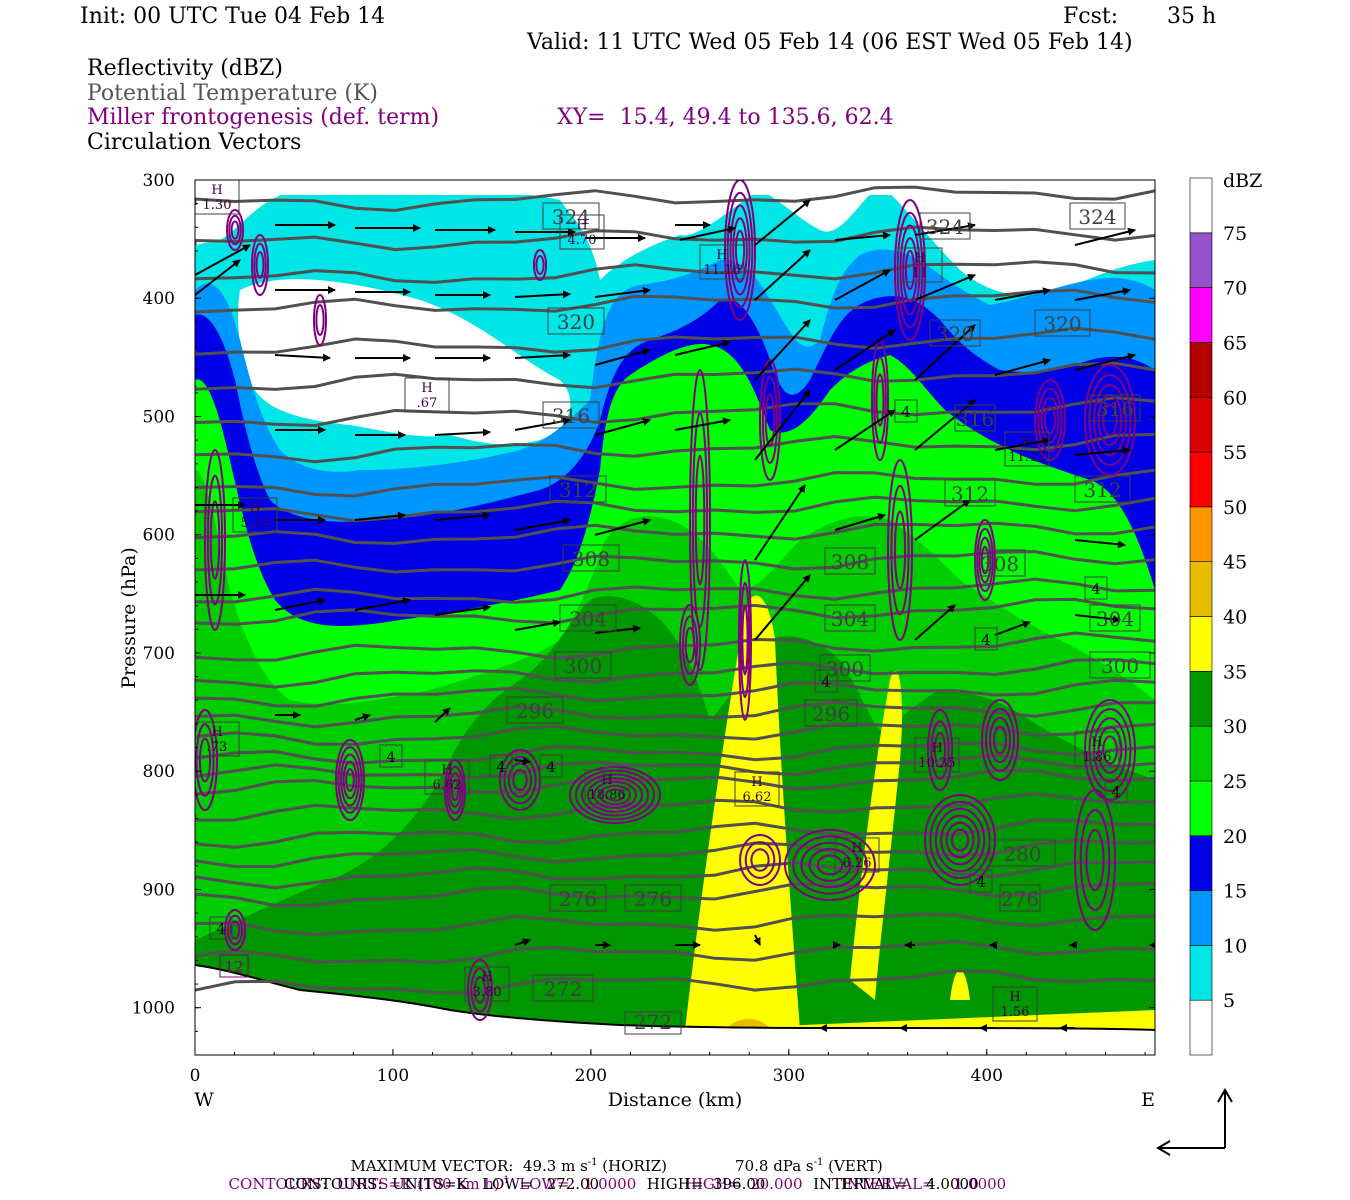 The image size is (1350, 1200). I want to click on fronto-max-value: 11.12, so click(1026, 457).